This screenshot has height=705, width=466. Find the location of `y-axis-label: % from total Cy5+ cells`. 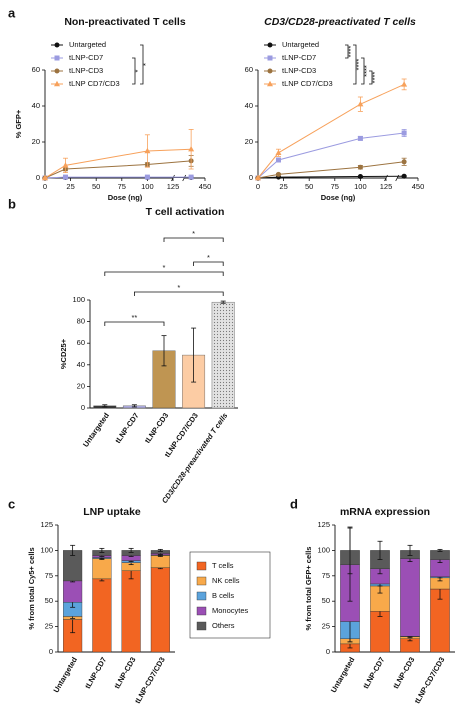

y-axis-label: % from total Cy5+ cells is located at coordinates (31, 588).